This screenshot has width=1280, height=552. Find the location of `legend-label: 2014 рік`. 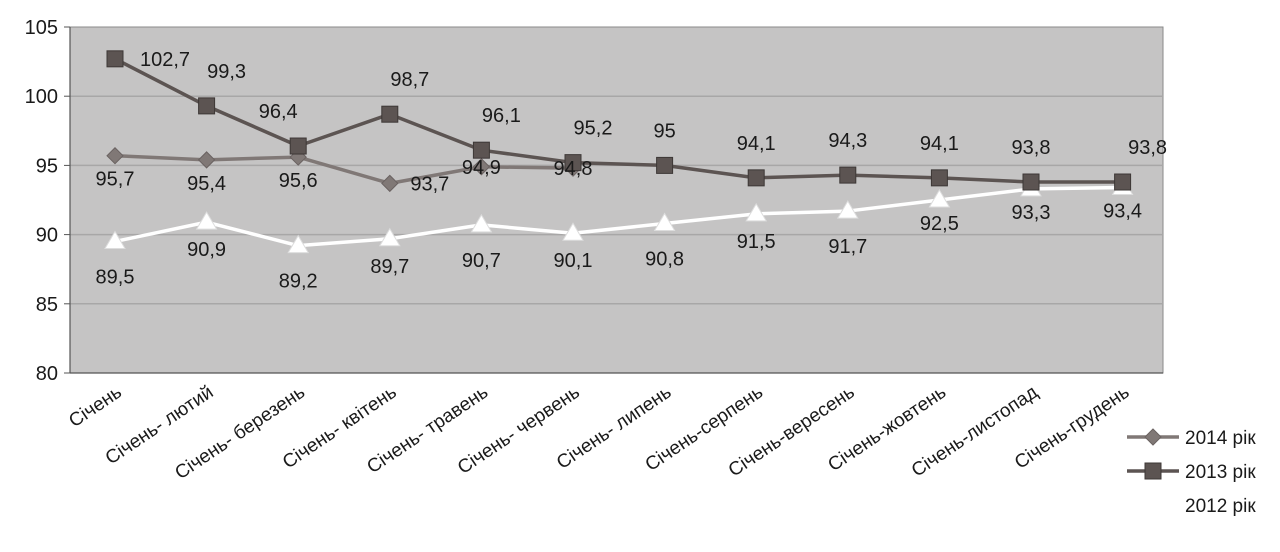

legend-label: 2014 рік is located at coordinates (1220, 438).